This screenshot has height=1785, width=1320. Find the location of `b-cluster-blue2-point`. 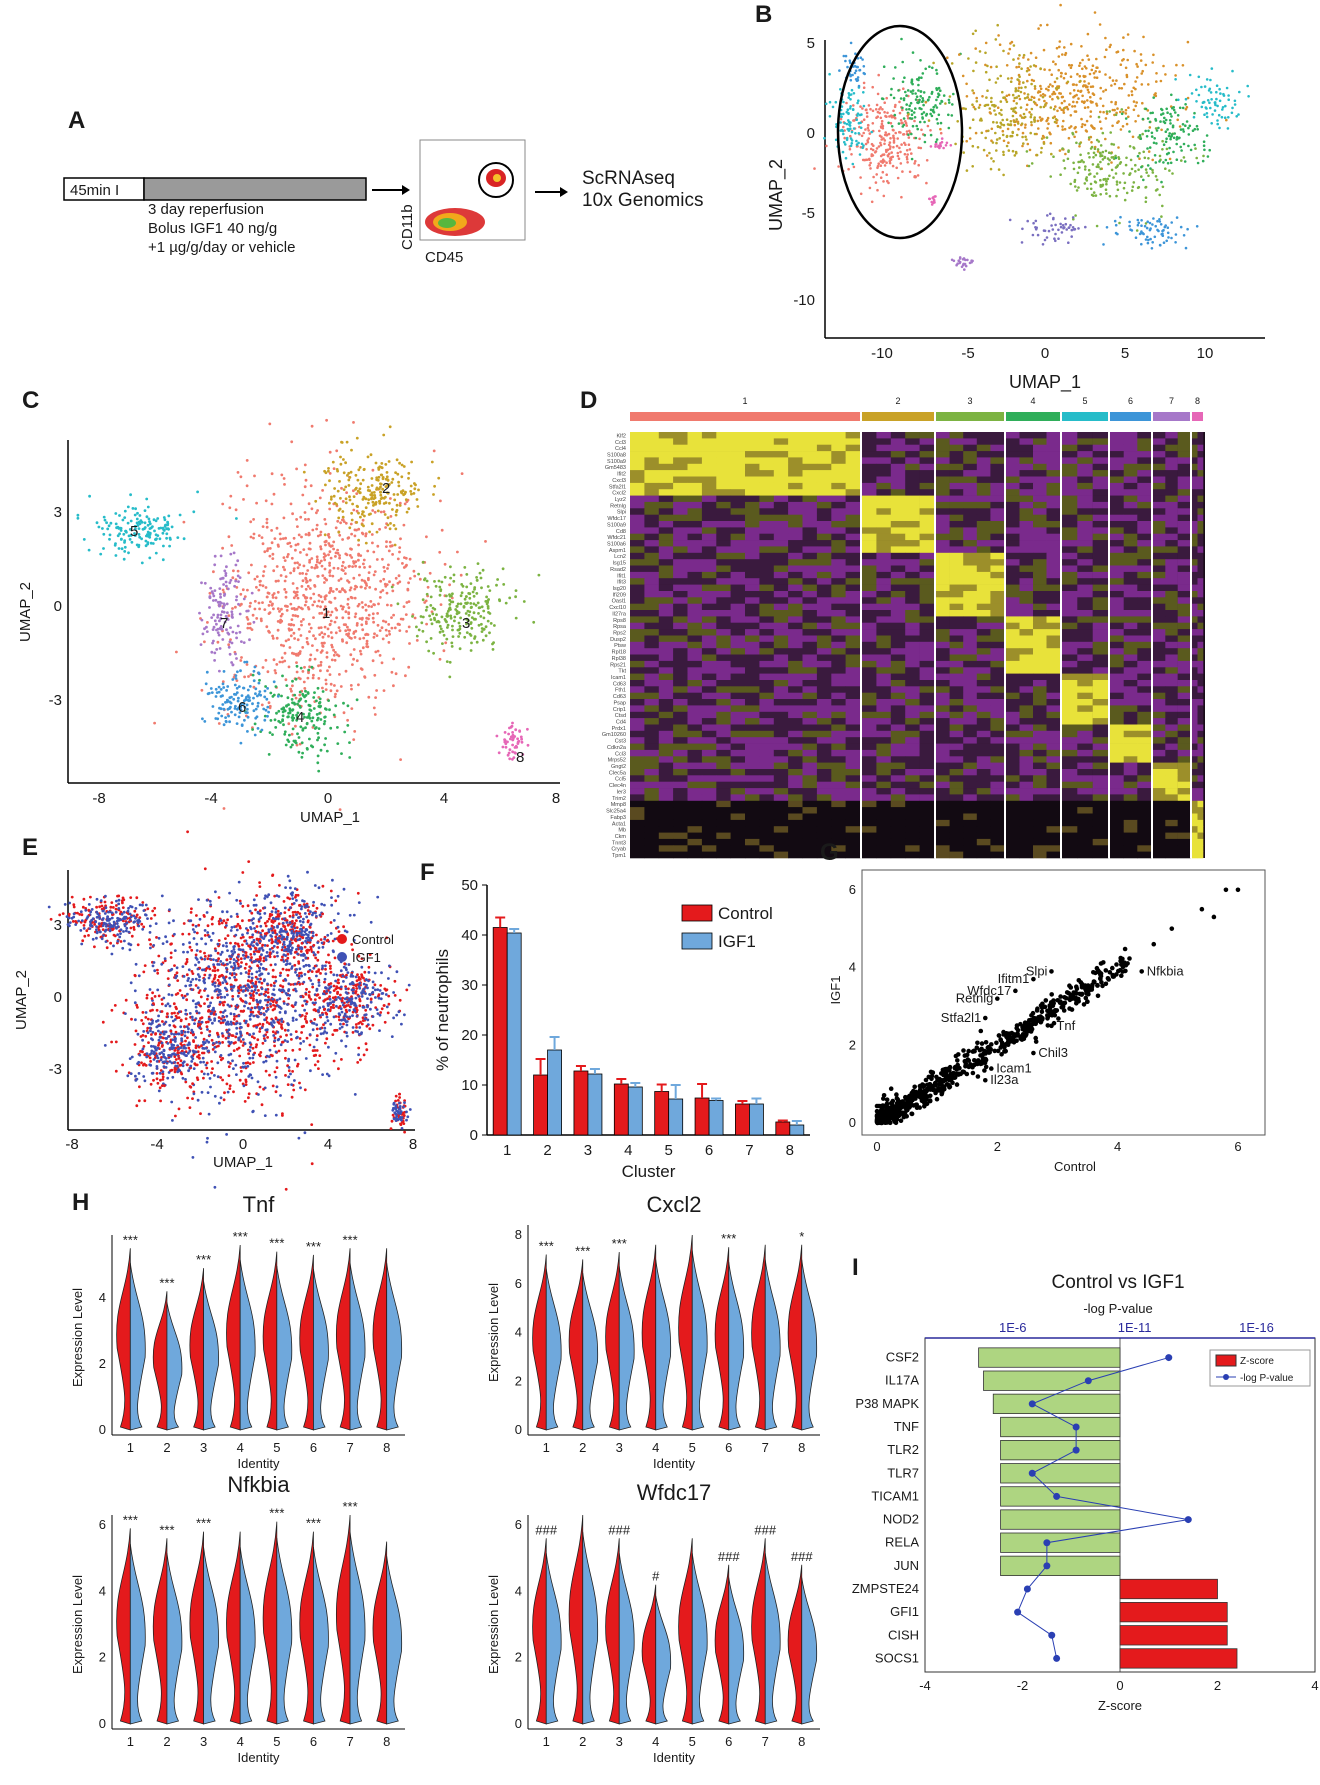

b-cluster-blue2-point is located at coordinates (1168, 227).